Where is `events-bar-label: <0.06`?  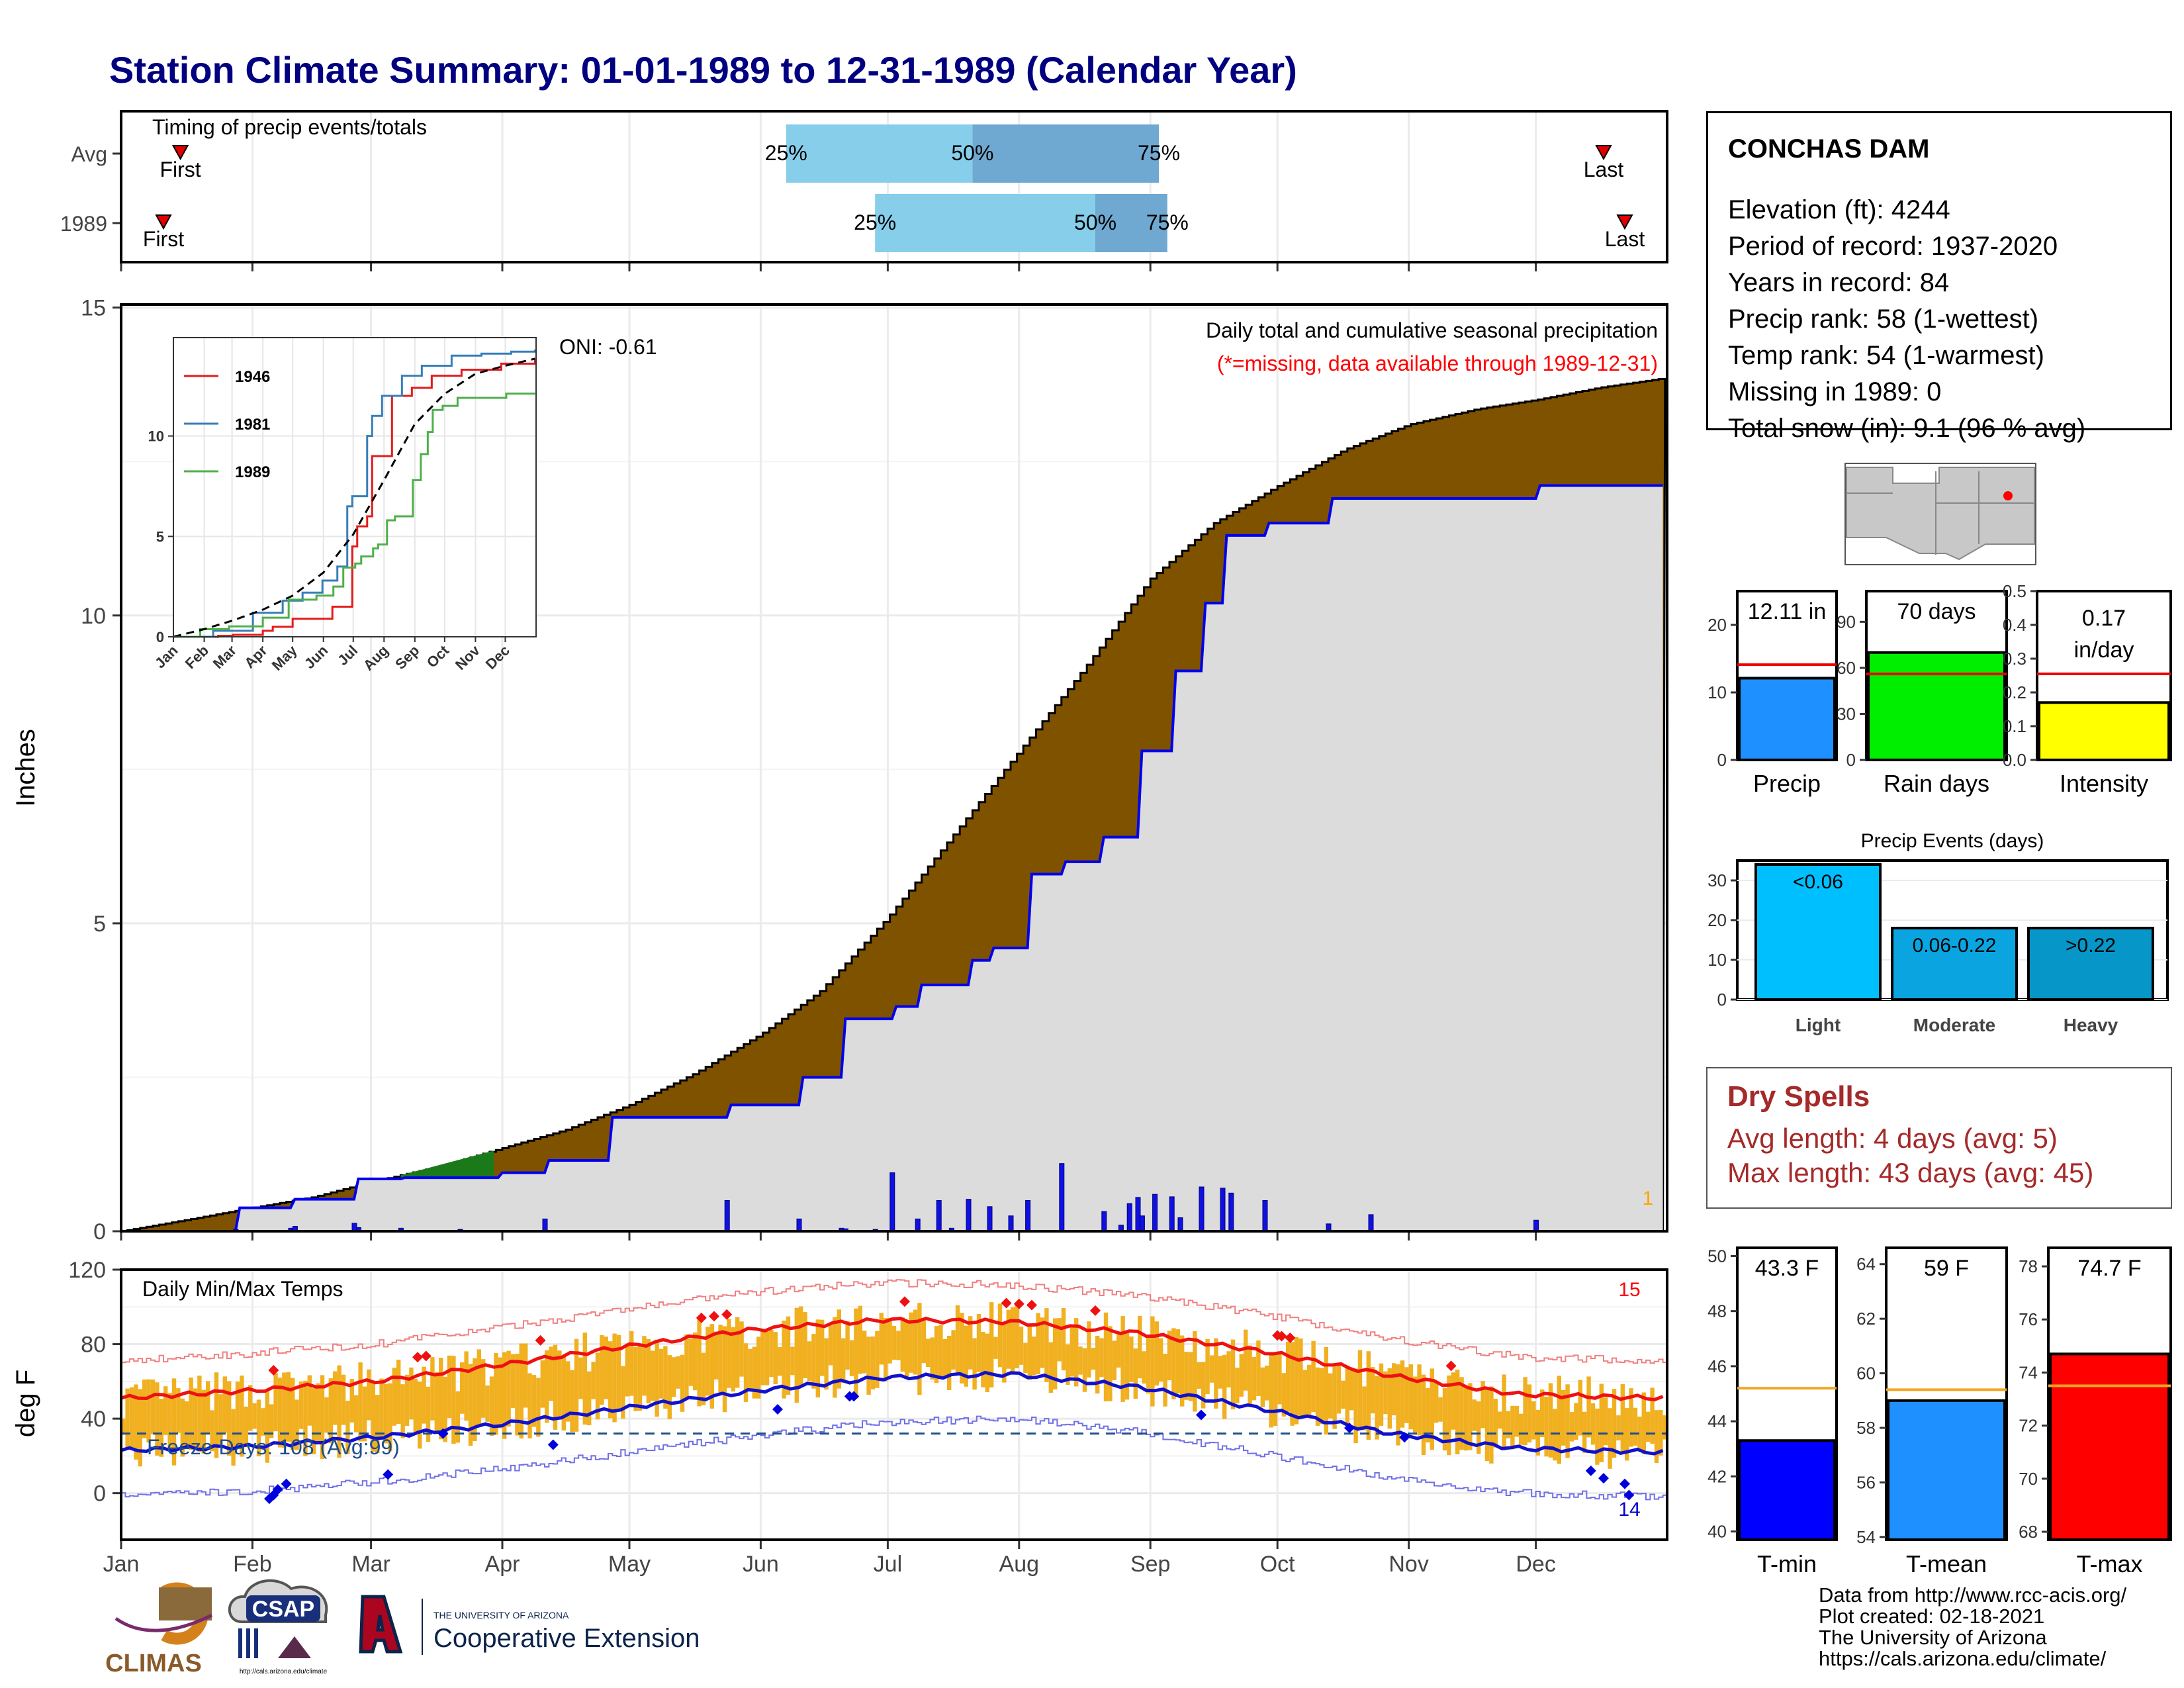
events-bar-label: <0.06 is located at coordinates (1818, 882).